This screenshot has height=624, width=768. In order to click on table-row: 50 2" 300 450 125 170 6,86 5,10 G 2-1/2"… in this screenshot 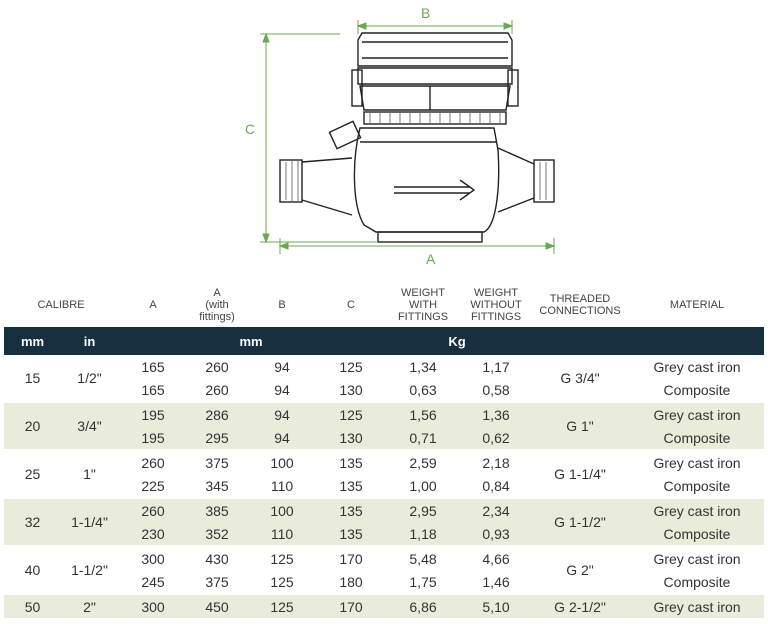, I will do `click(384, 605)`.